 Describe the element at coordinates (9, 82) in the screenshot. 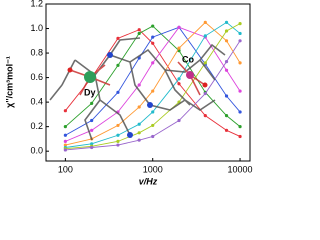

I see `y-axis-label: χ''/cm³mol⁻¹` at that location.